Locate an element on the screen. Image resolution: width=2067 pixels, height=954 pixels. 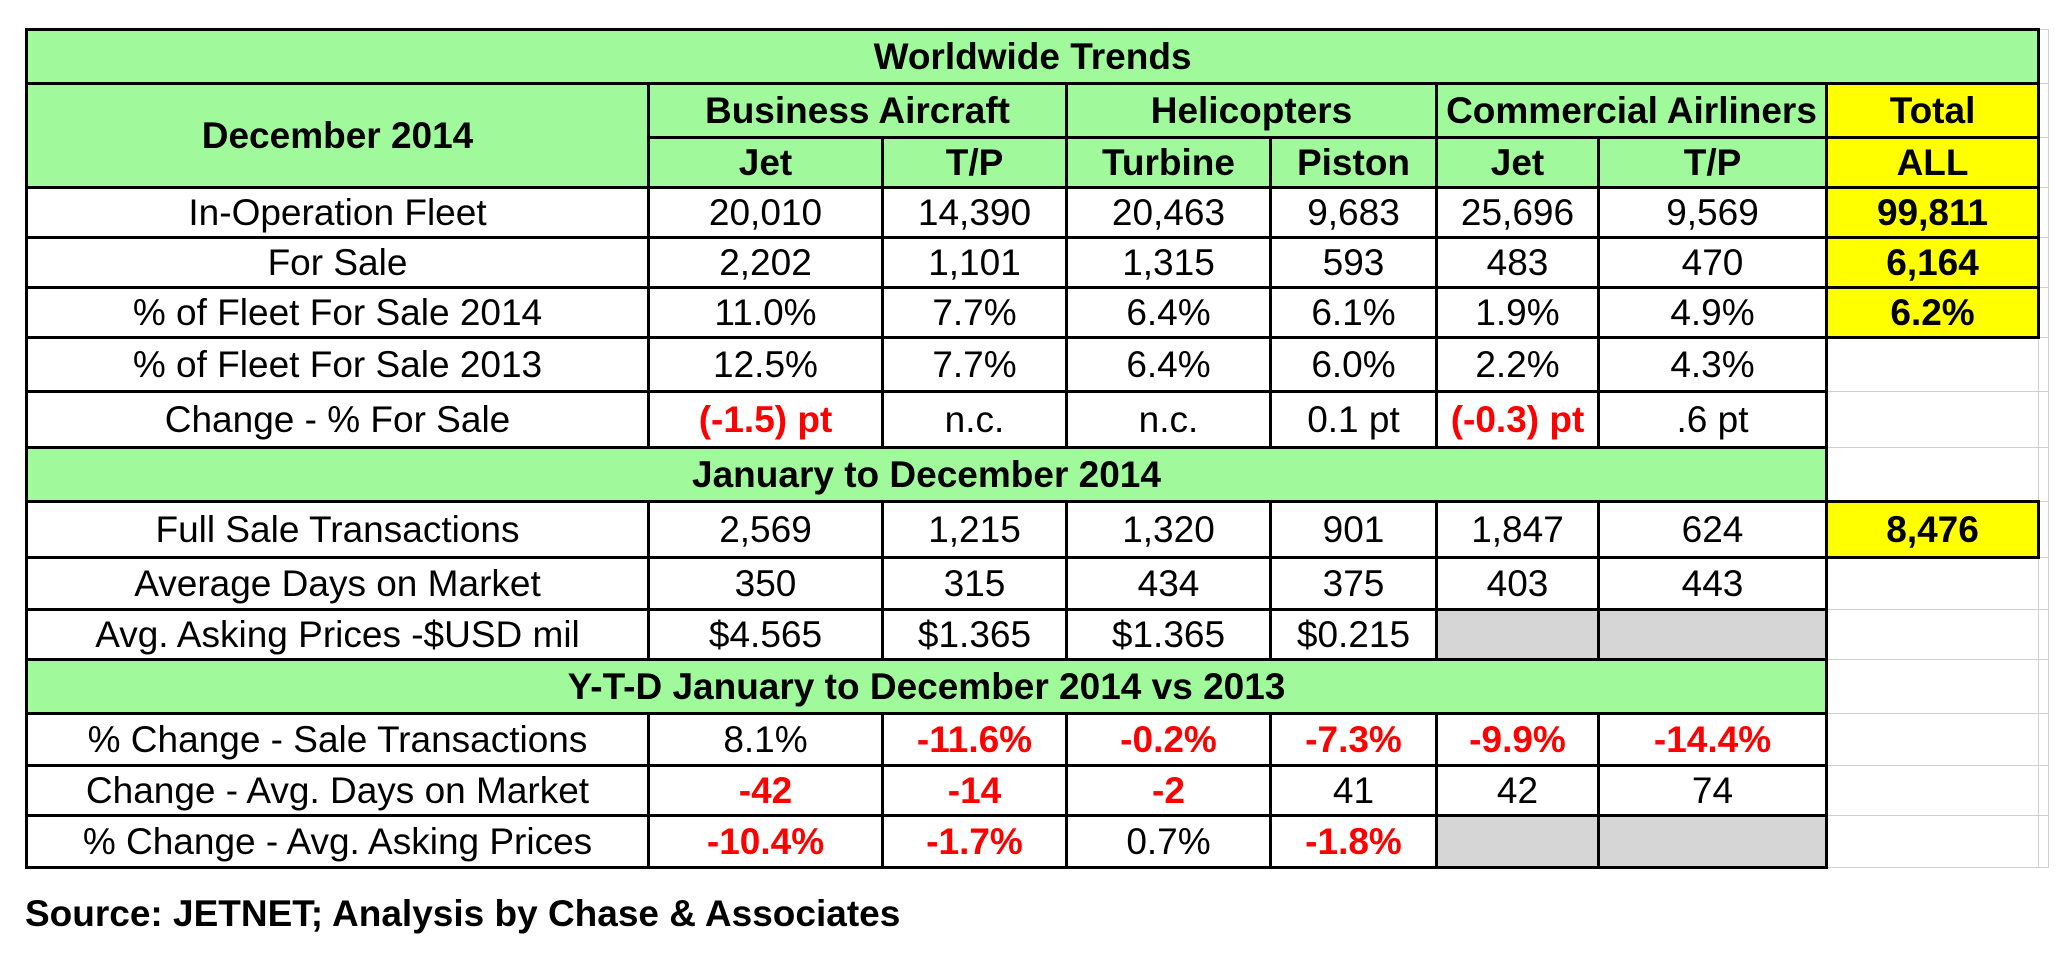
cell-business-jet: $4.565 is located at coordinates (765, 634).